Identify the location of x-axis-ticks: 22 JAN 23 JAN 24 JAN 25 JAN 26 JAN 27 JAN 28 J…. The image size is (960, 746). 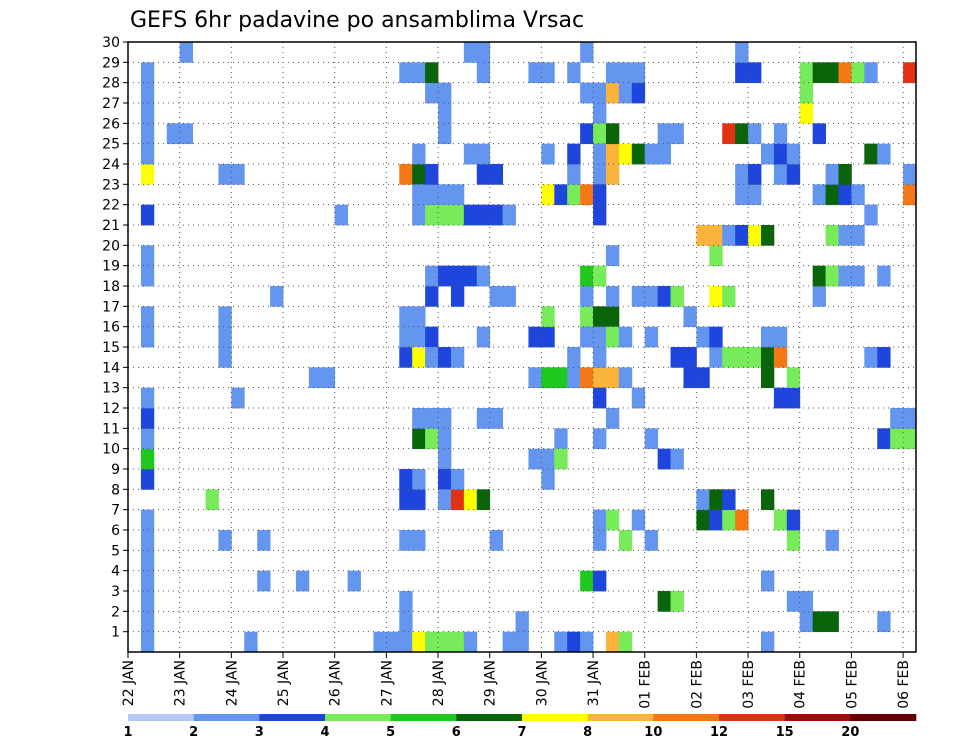
(516, 680).